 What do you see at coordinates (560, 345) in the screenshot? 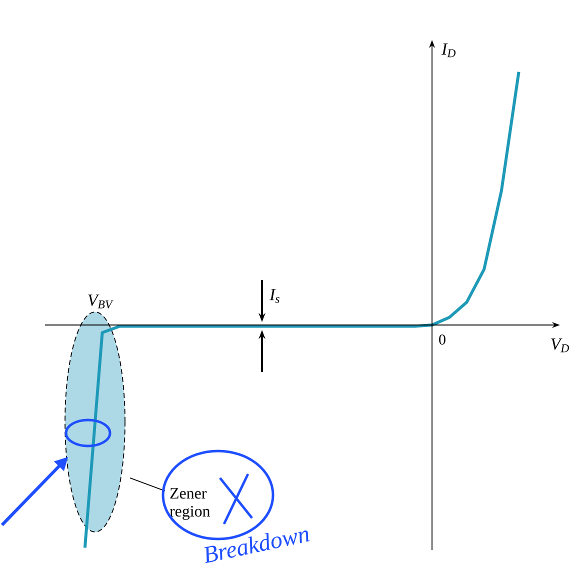
I see `x-axis-title: V$_{D}$` at bounding box center [560, 345].